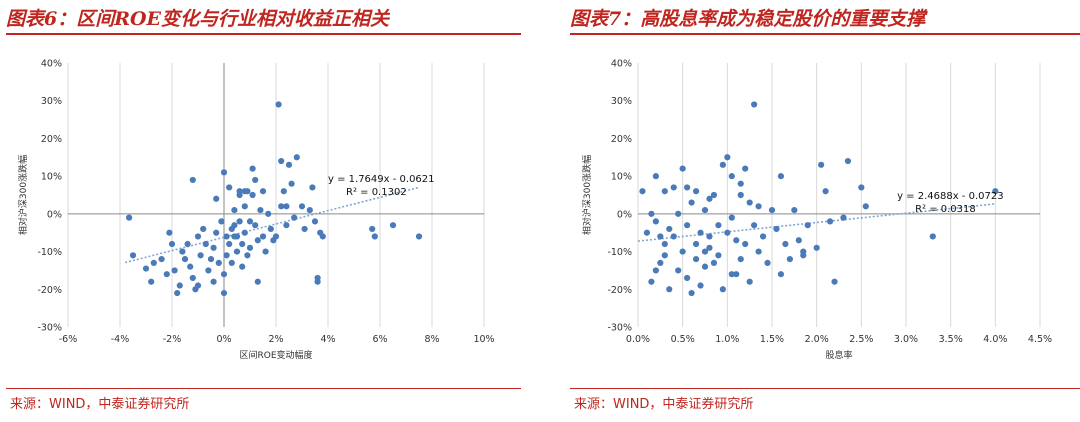 The image size is (1080, 422). Describe the element at coordinates (727, 339) in the screenshot. I see `x-tick-label: 1.0%` at that location.